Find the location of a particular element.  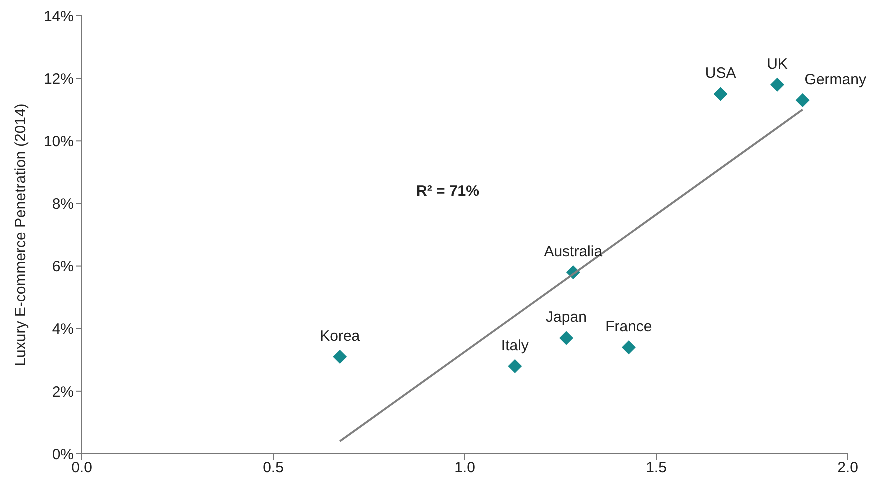

annotation: Germany is located at coordinates (835, 79).